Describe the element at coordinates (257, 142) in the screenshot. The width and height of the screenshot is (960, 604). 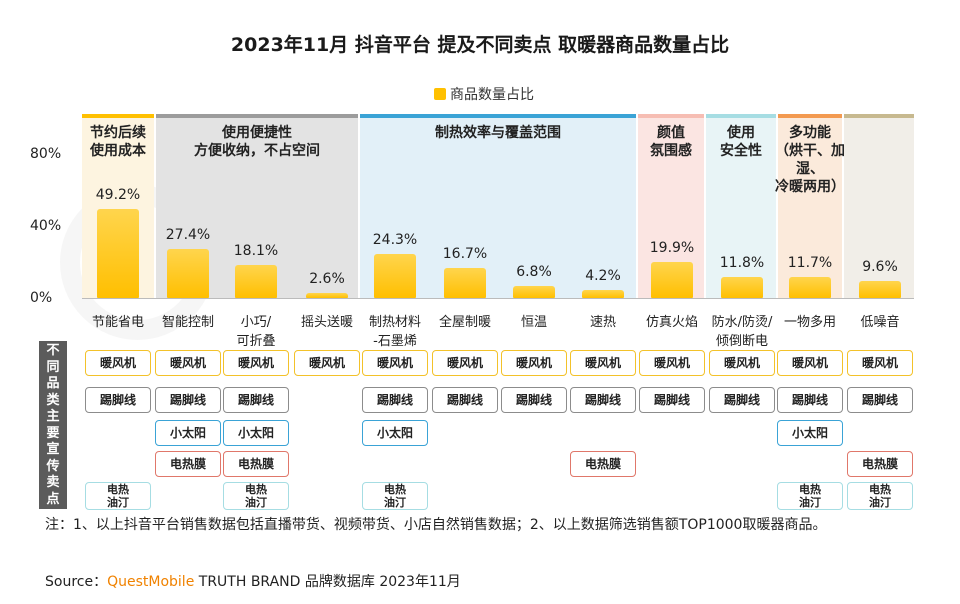
I see `group-label: 使用便捷性 方便收纳，不占空间` at that location.